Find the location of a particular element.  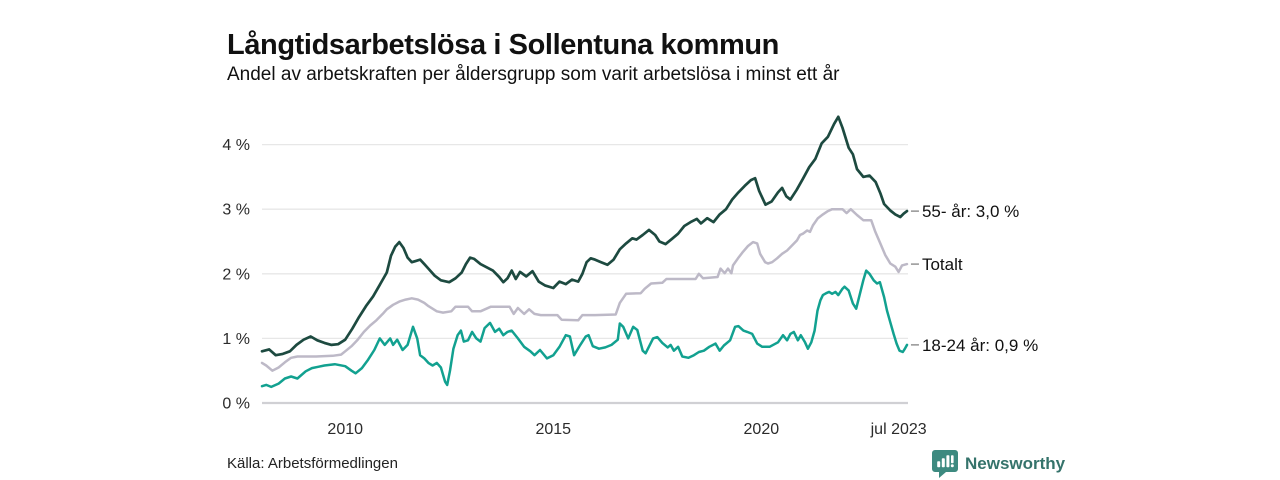

x-tick-label: jul 2023 is located at coordinates (898, 429).